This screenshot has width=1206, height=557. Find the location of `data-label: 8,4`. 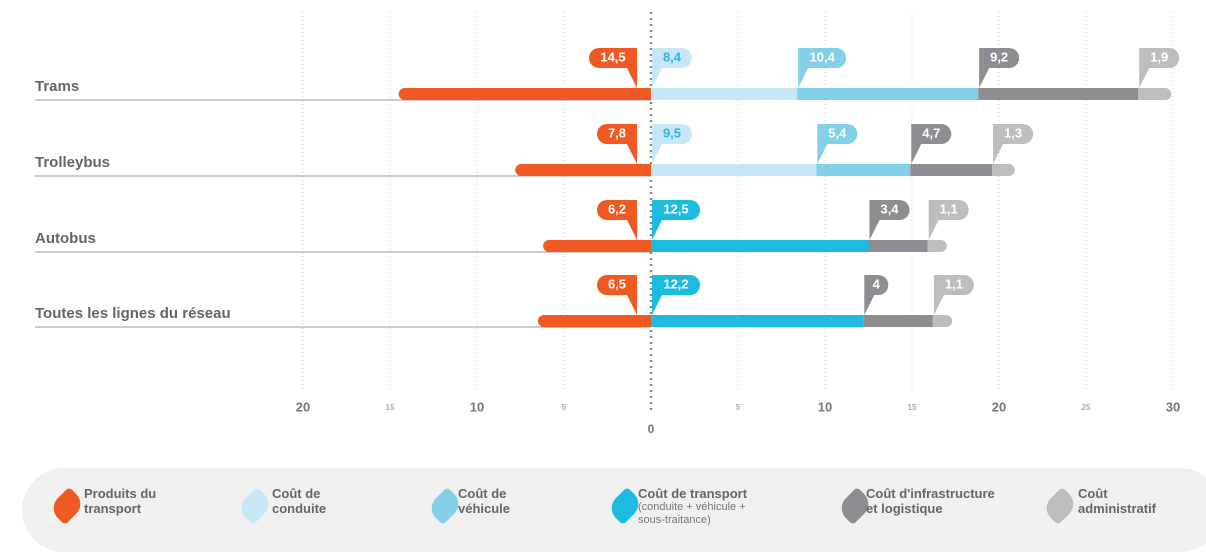

data-label: 8,4 is located at coordinates (672, 68).